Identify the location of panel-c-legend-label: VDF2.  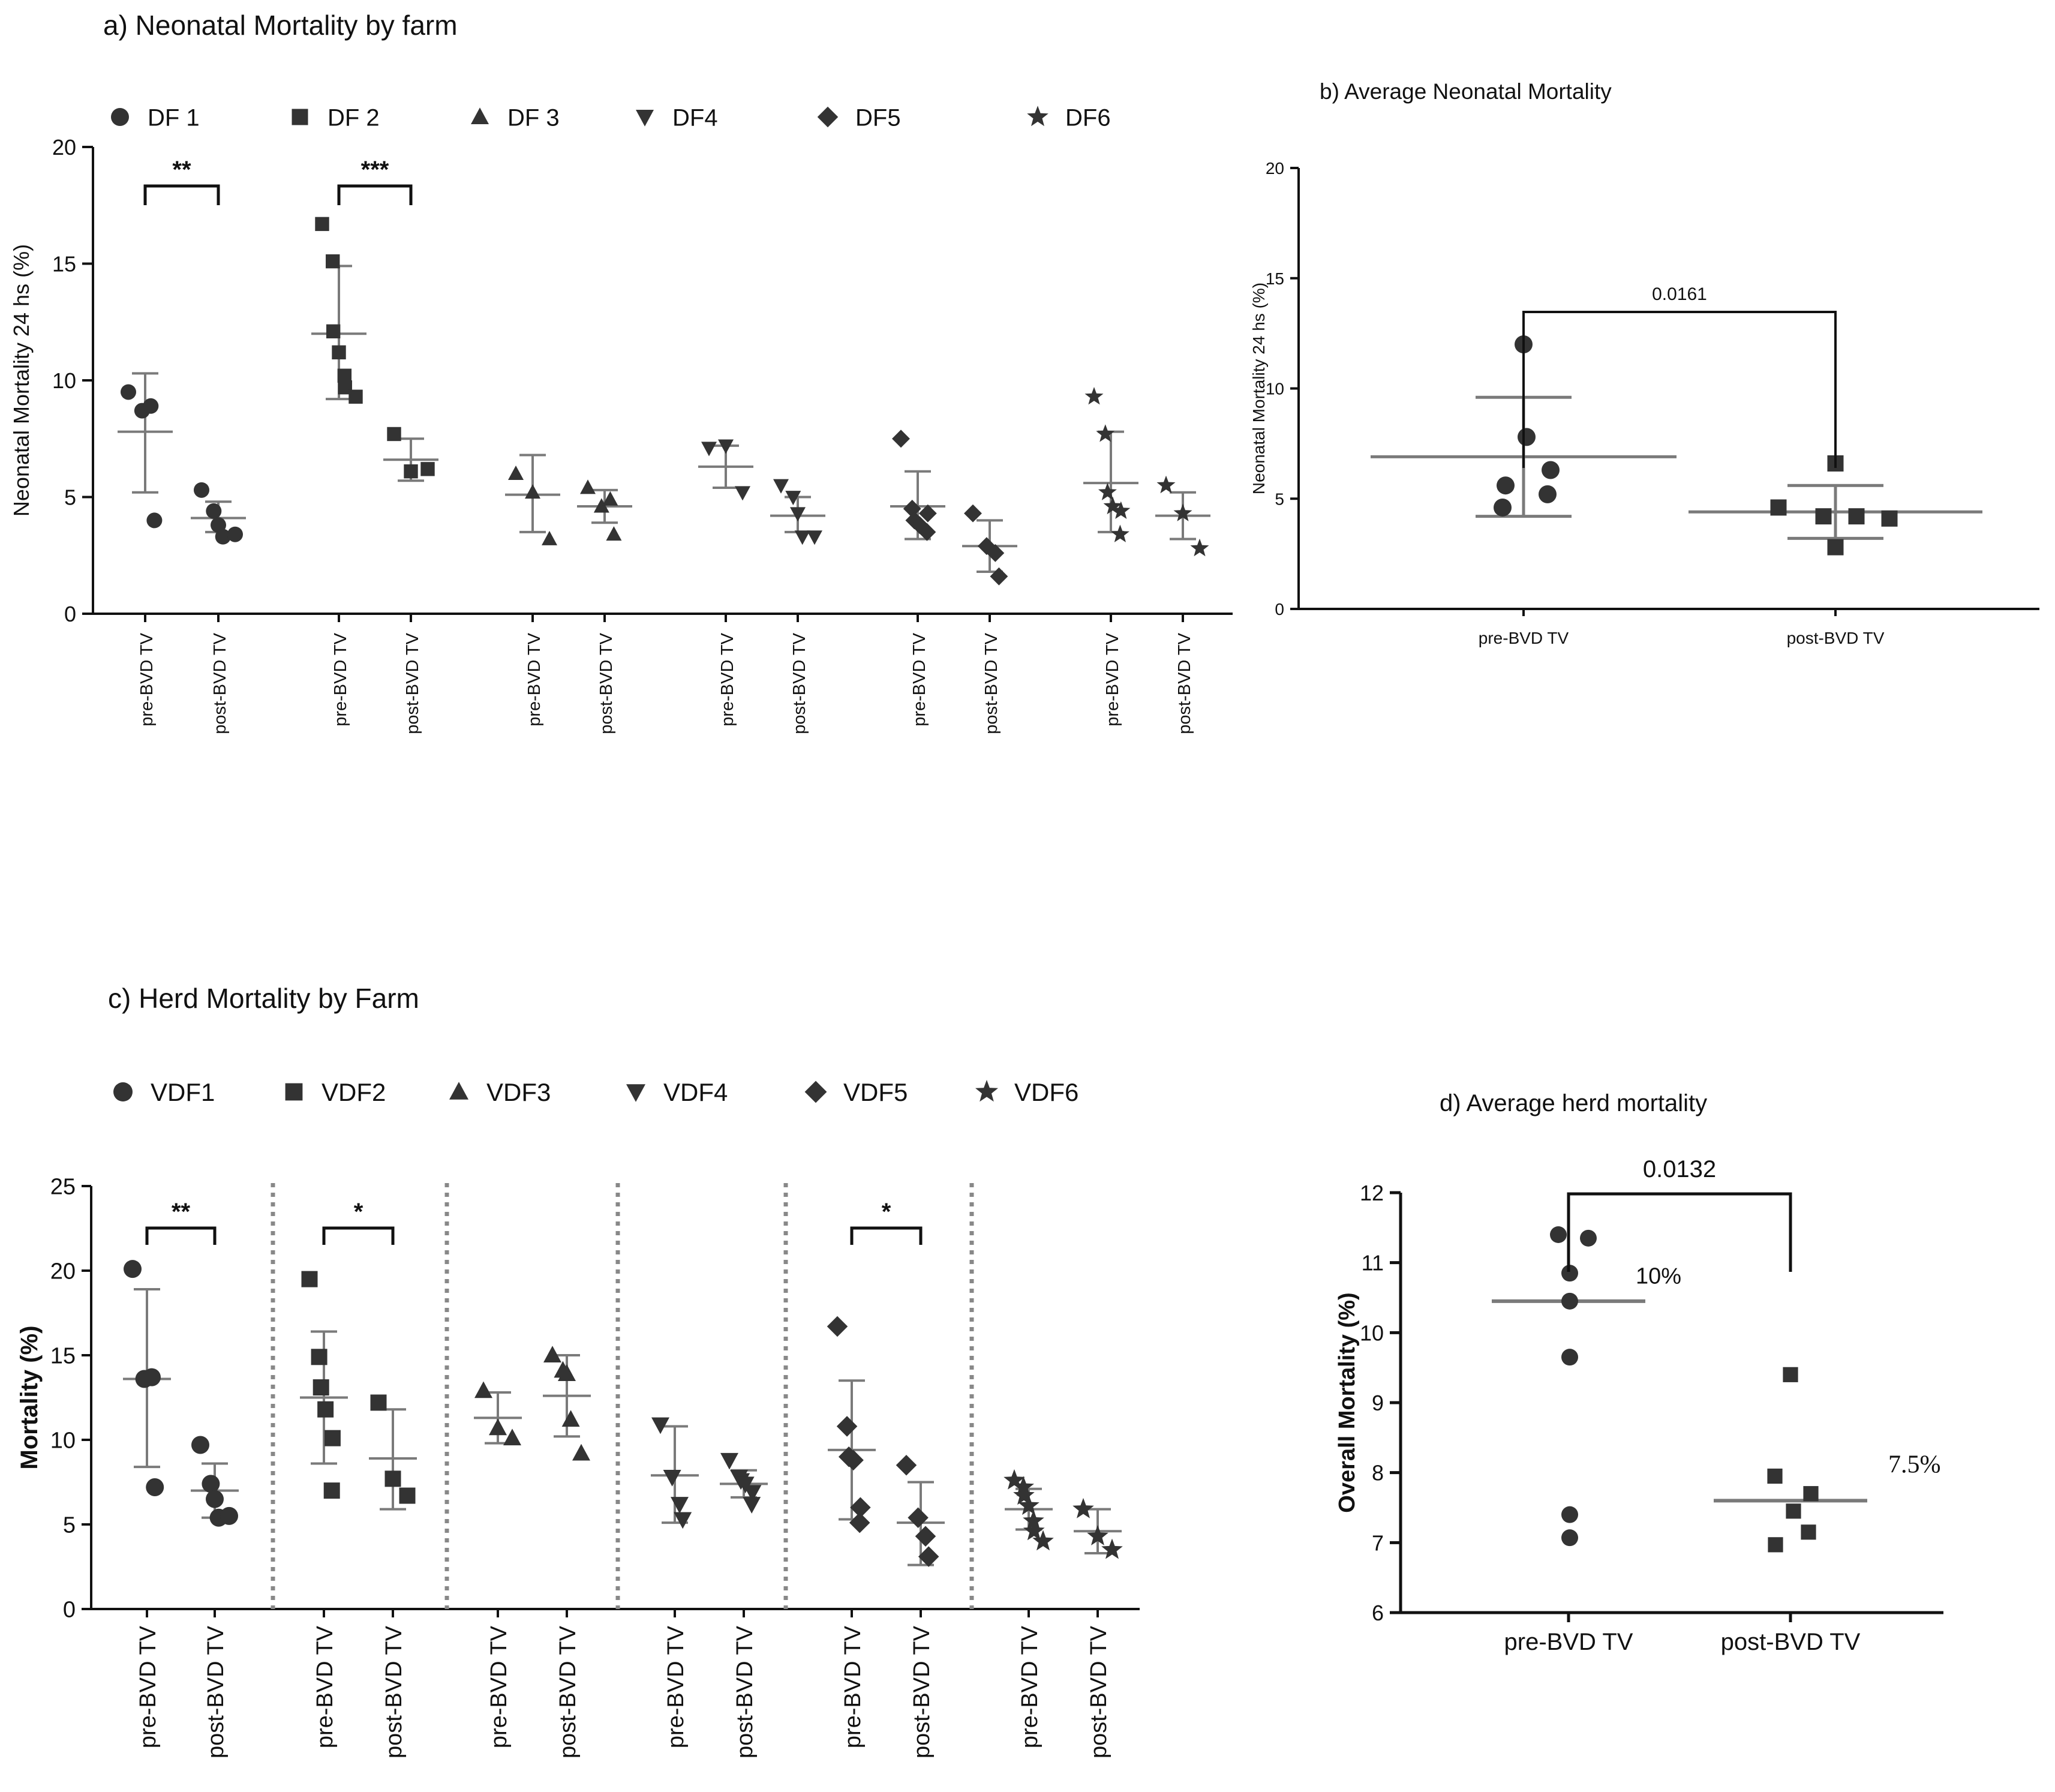
(354, 1092).